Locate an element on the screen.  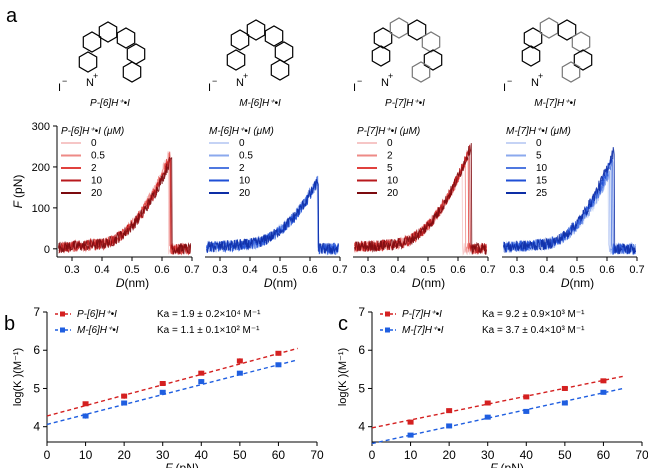
molecule-3: N+ I− P-[7]H⁺•I is located at coordinates (398, 63).